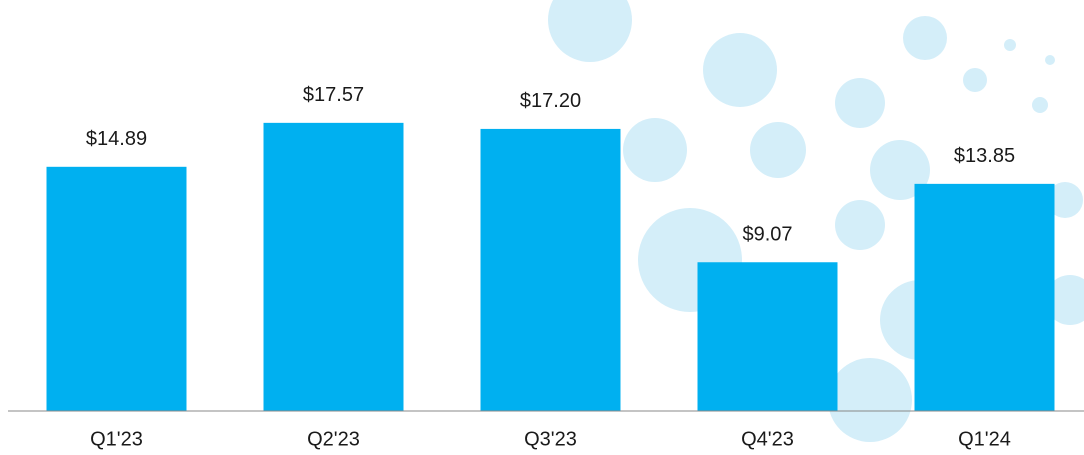  What do you see at coordinates (767, 439) in the screenshot?
I see `x-tick-label: Q4'23` at bounding box center [767, 439].